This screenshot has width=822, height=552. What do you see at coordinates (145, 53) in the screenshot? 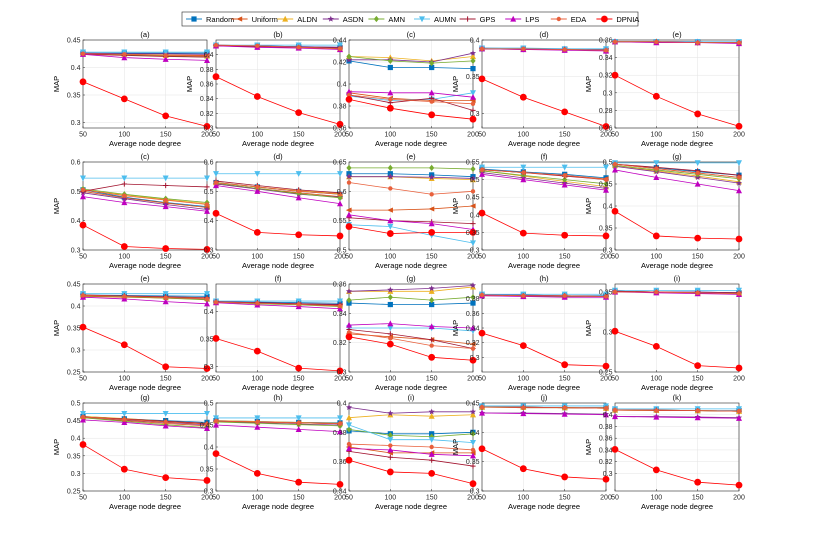
I see `series-line-asdn` at bounding box center [145, 53].